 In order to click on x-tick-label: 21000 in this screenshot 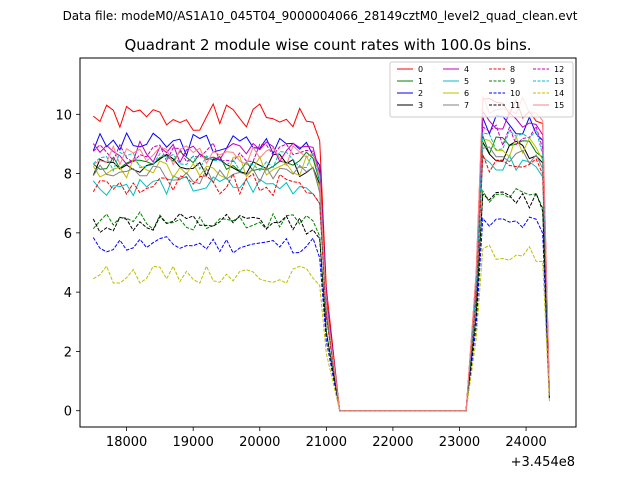, I will do `click(326, 442)`.